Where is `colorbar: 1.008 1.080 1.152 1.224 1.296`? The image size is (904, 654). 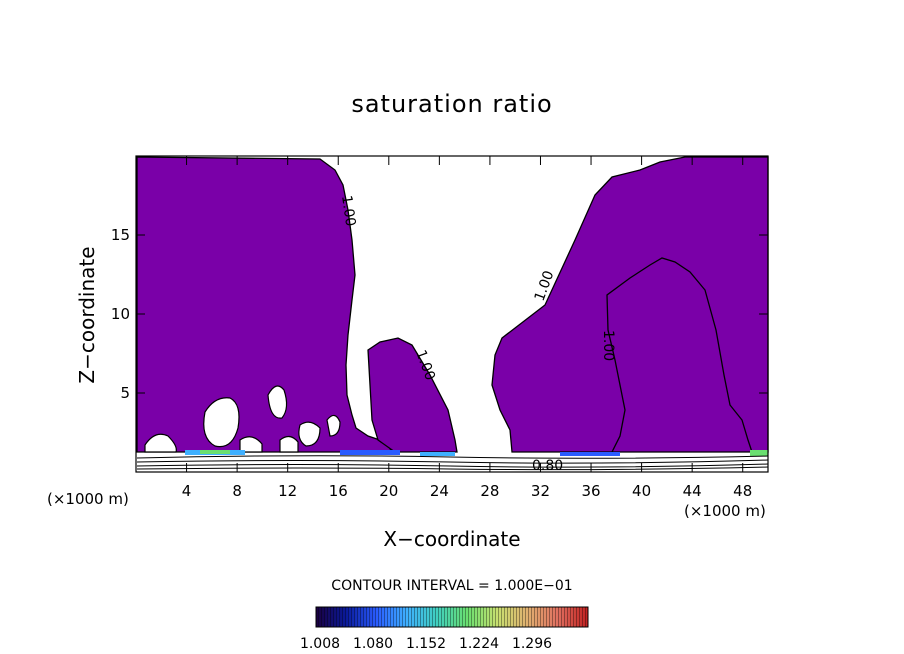 colorbar: 1.008 1.080 1.152 1.224 1.296 is located at coordinates (444, 629).